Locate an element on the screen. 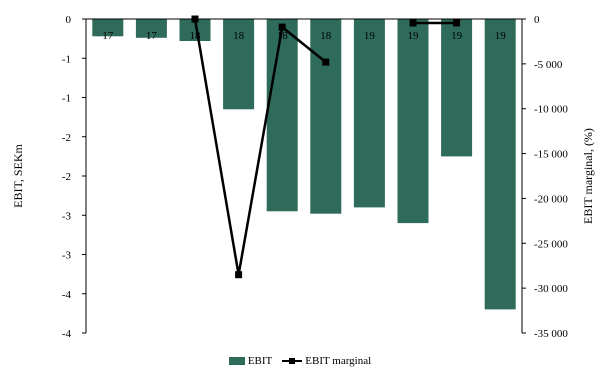  legend-swatch-ebit-marginal is located at coordinates (292, 361).